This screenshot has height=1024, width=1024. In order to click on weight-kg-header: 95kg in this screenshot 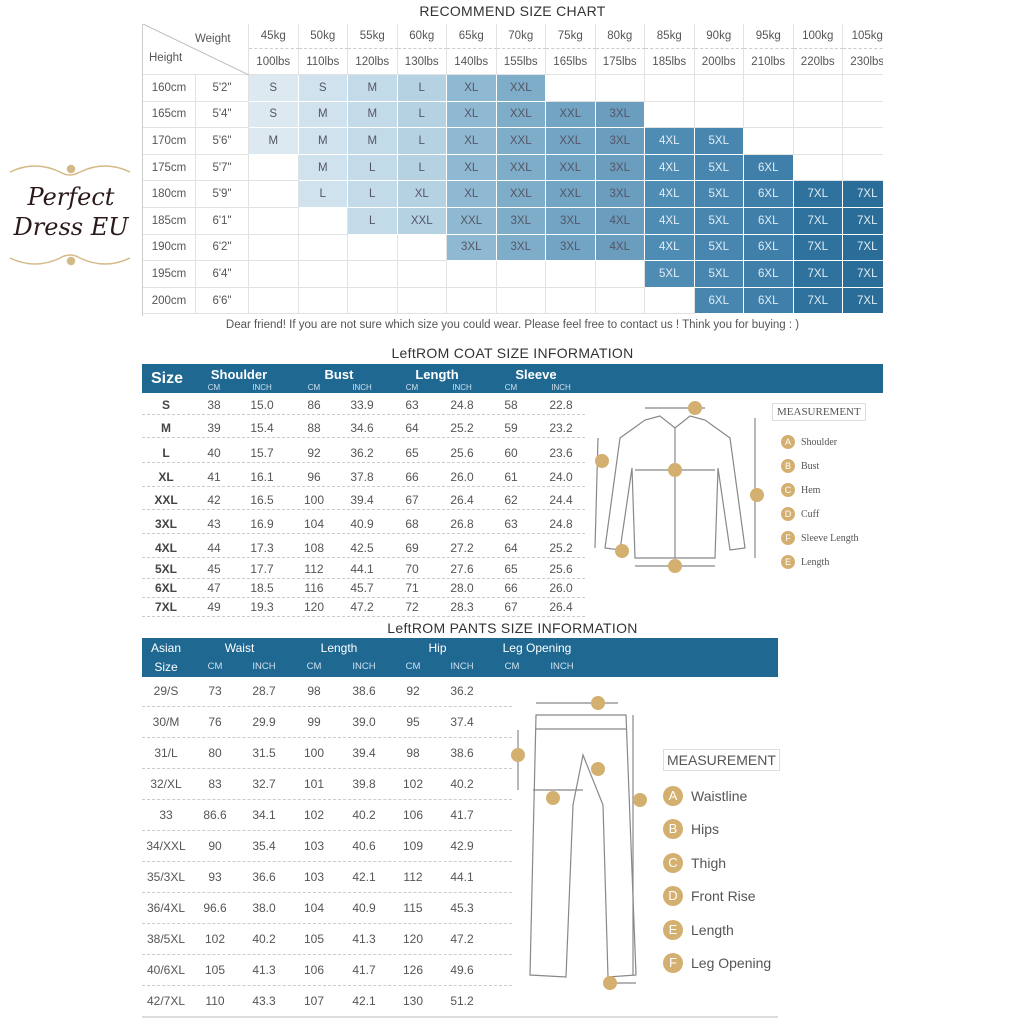, I will do `click(769, 36)`.